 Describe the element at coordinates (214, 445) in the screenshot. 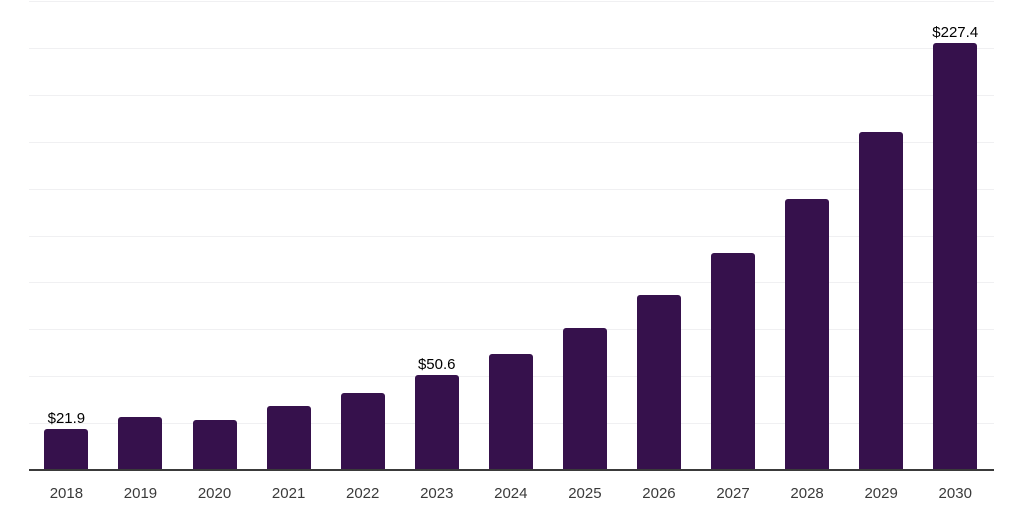

I see `bar-2020` at that location.